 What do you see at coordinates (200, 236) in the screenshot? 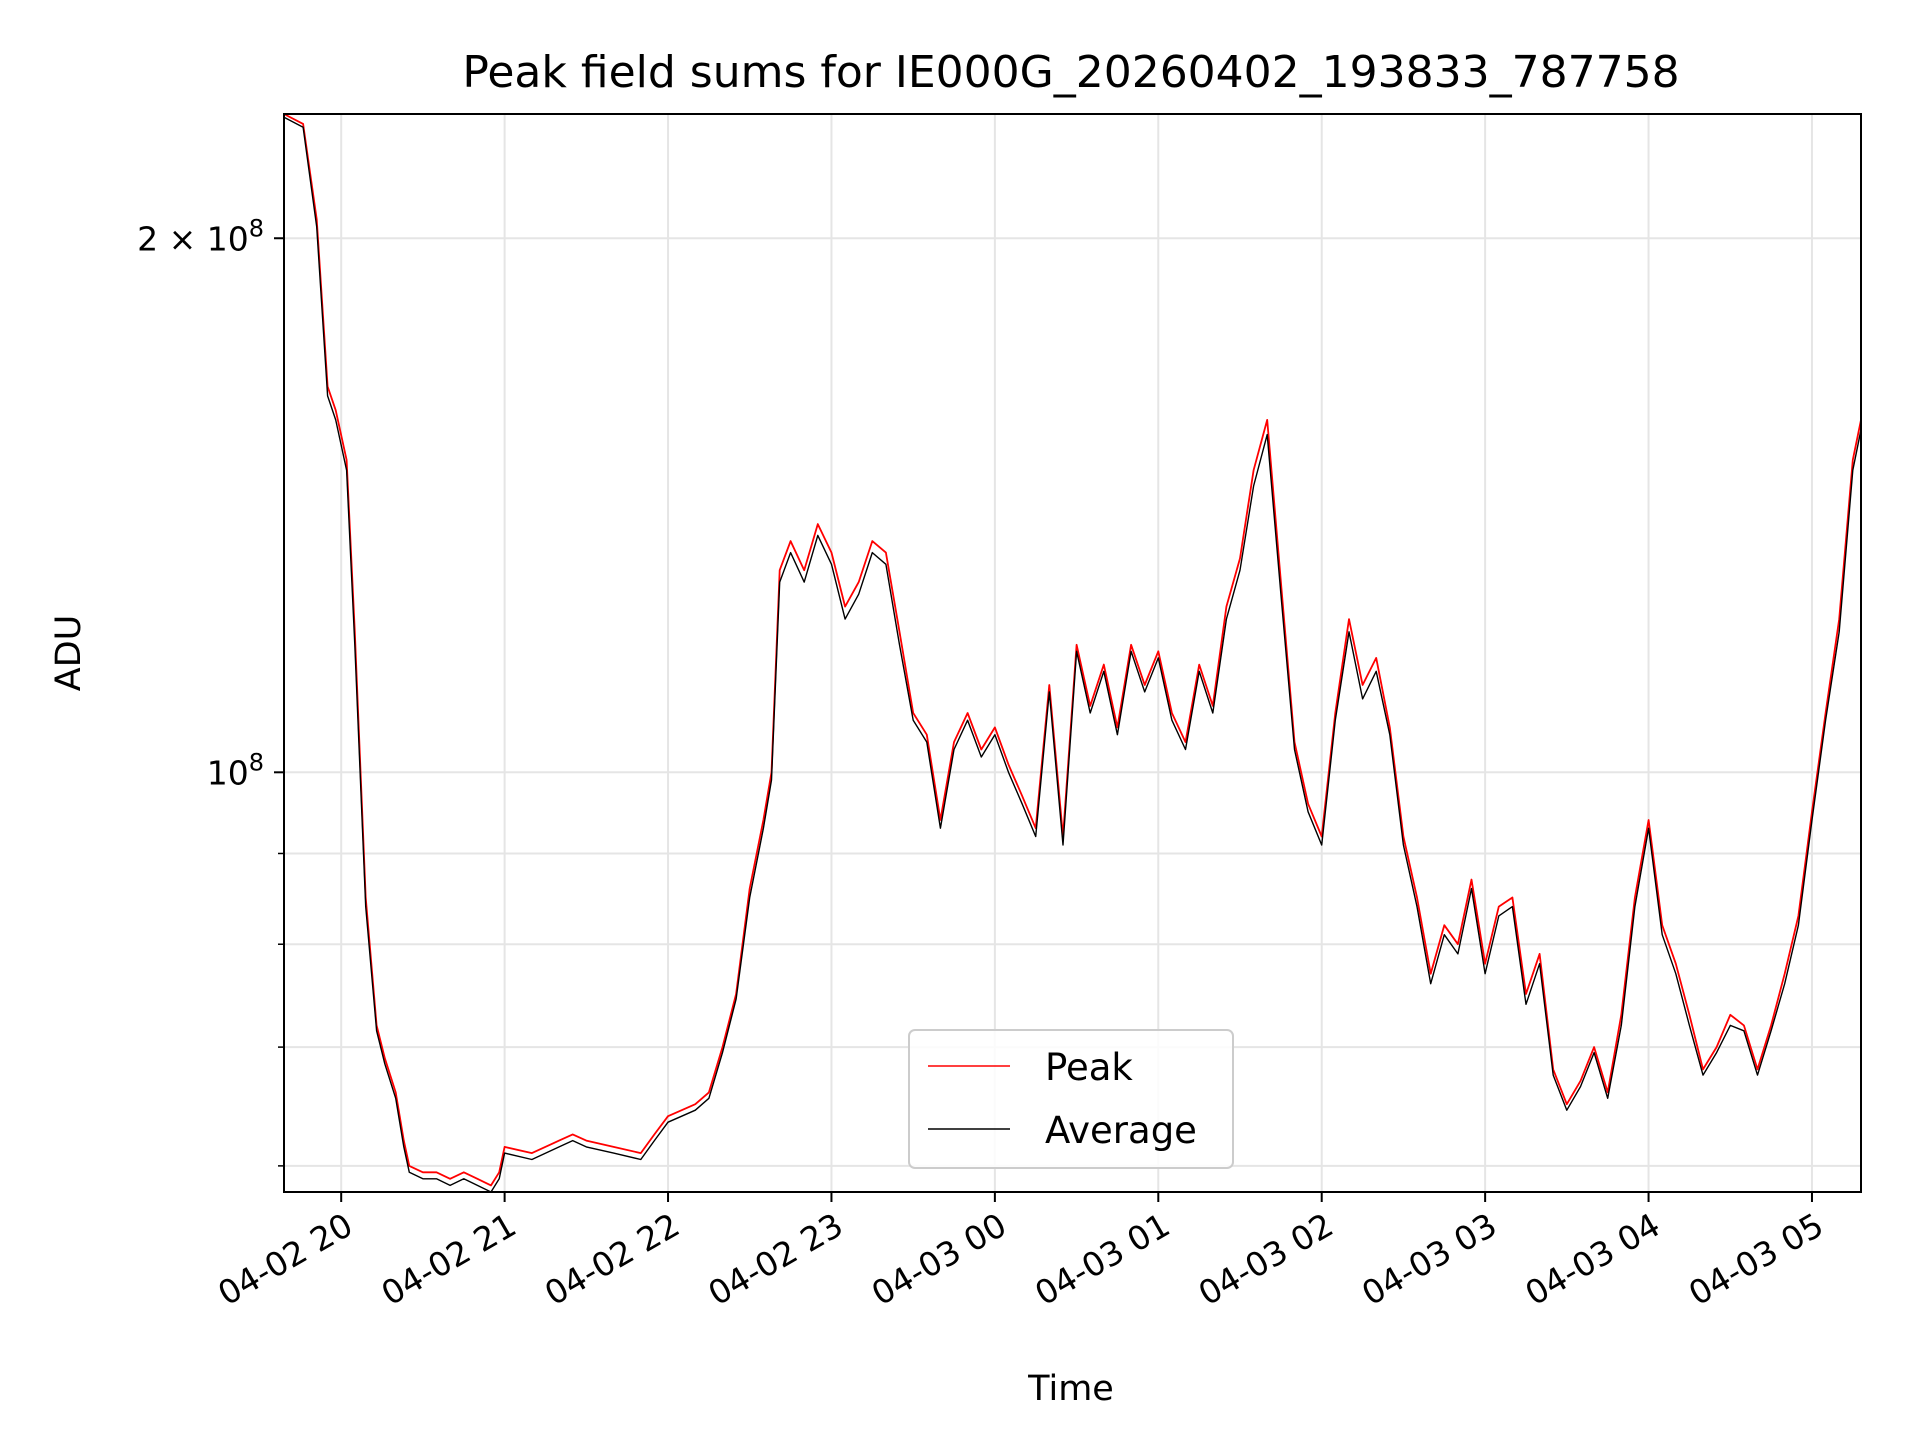
I see `y-tick-label: 2 × 108` at bounding box center [200, 236].